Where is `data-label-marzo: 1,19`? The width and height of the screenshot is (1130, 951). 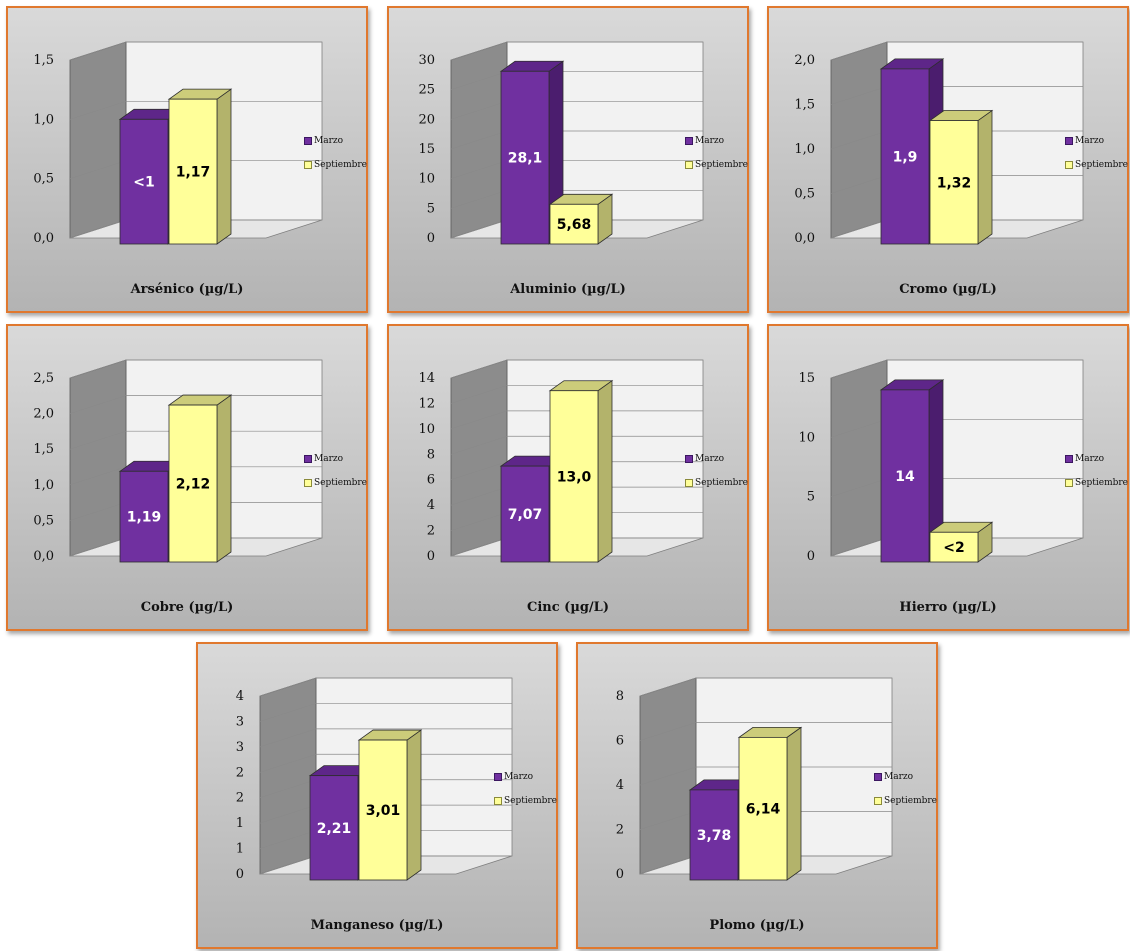
data-label-marzo: 1,19 is located at coordinates (144, 518).